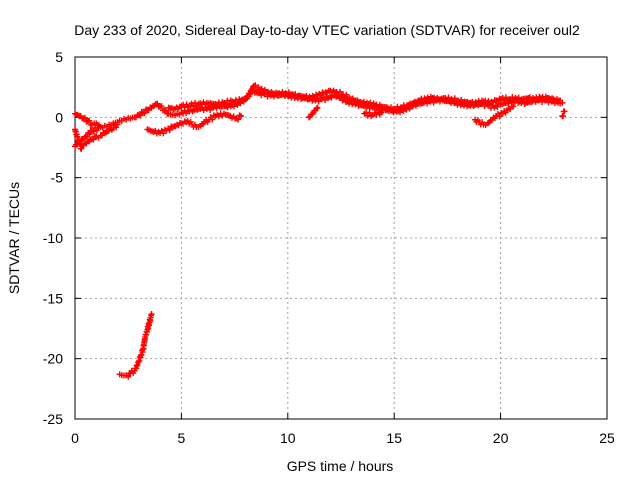 This screenshot has width=640, height=480. What do you see at coordinates (14, 238) in the screenshot?
I see `y-axis-label: SDTVAR / TECUs` at bounding box center [14, 238].